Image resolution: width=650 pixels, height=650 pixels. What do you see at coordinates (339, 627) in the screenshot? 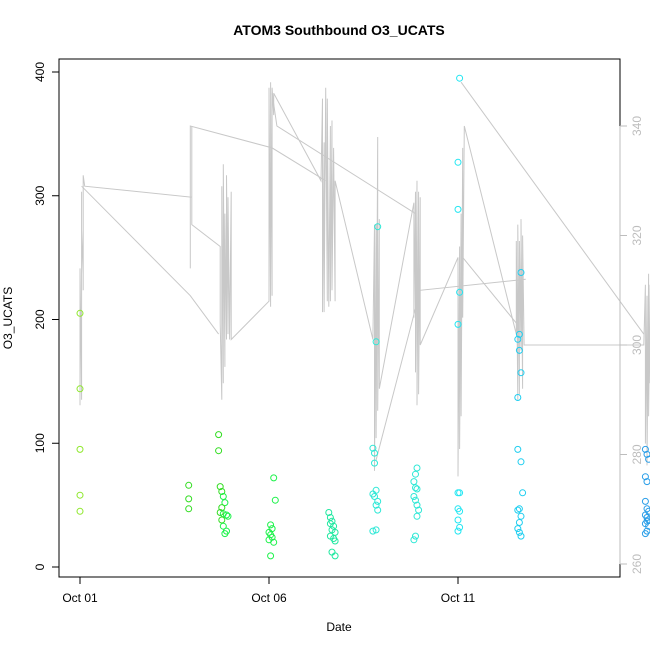
I see `x-axis-label: Date` at bounding box center [339, 627].